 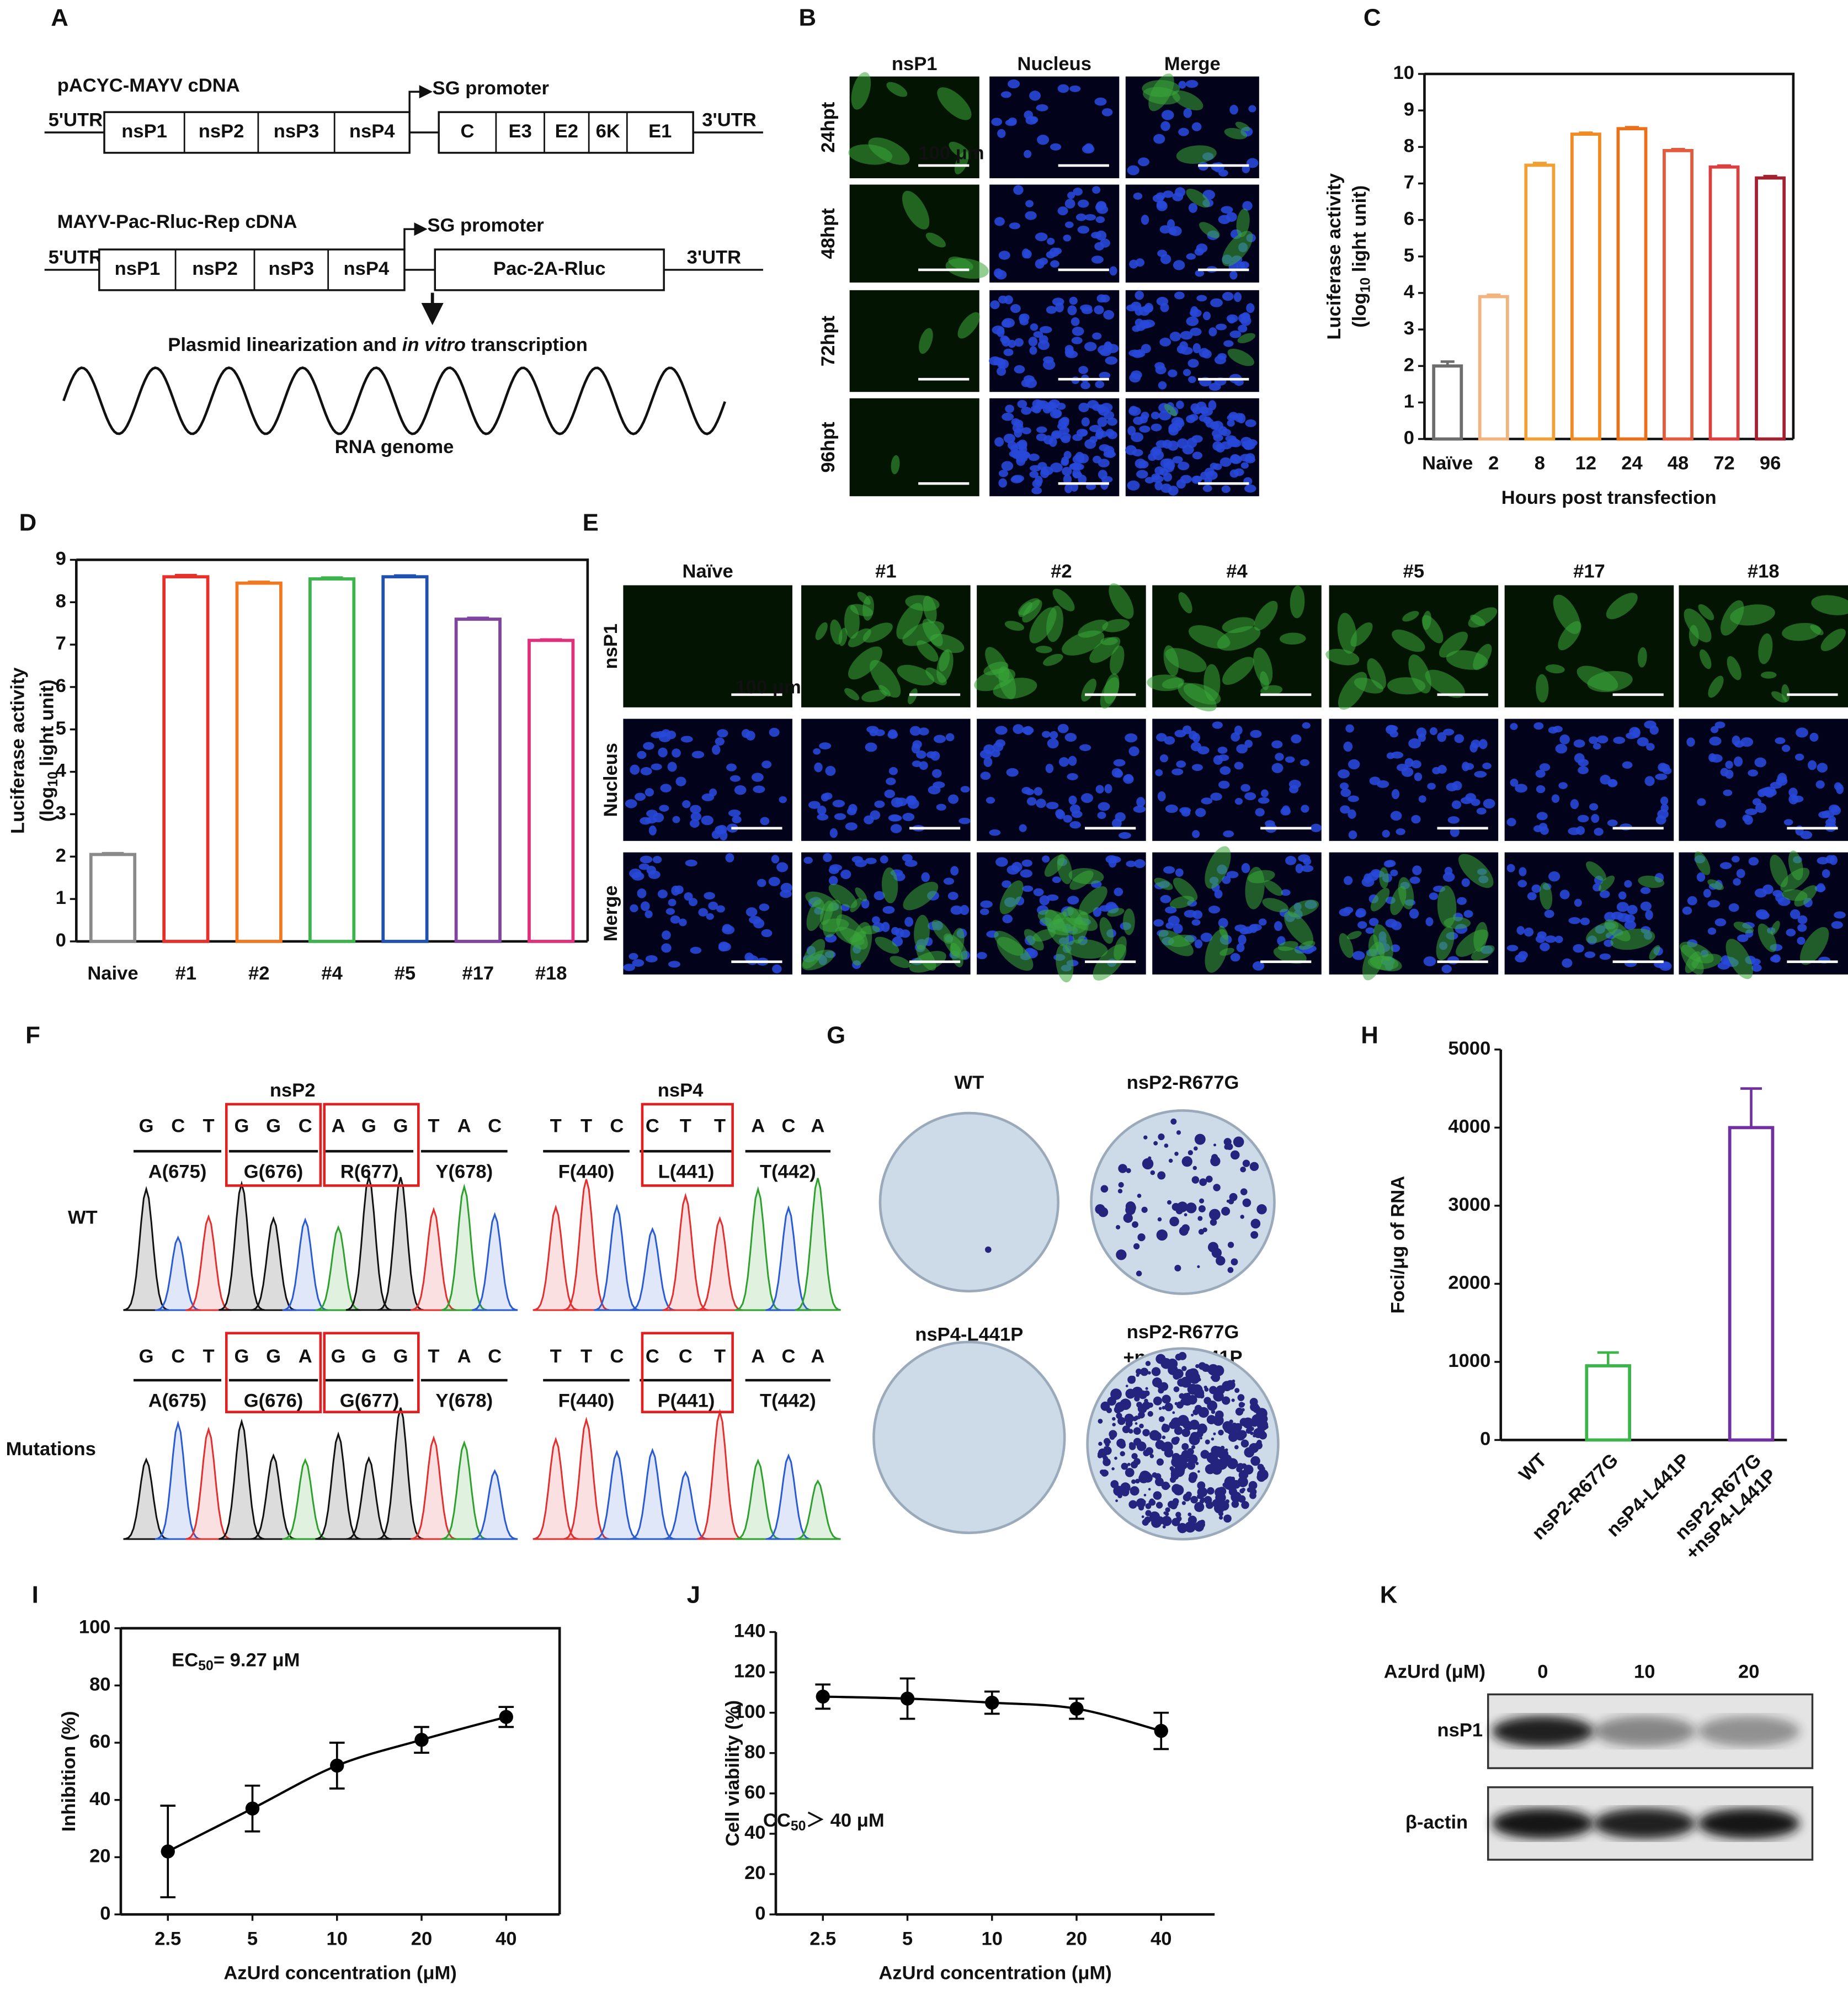 What do you see at coordinates (527, 344) in the screenshot?
I see `text-part: transcription` at bounding box center [527, 344].